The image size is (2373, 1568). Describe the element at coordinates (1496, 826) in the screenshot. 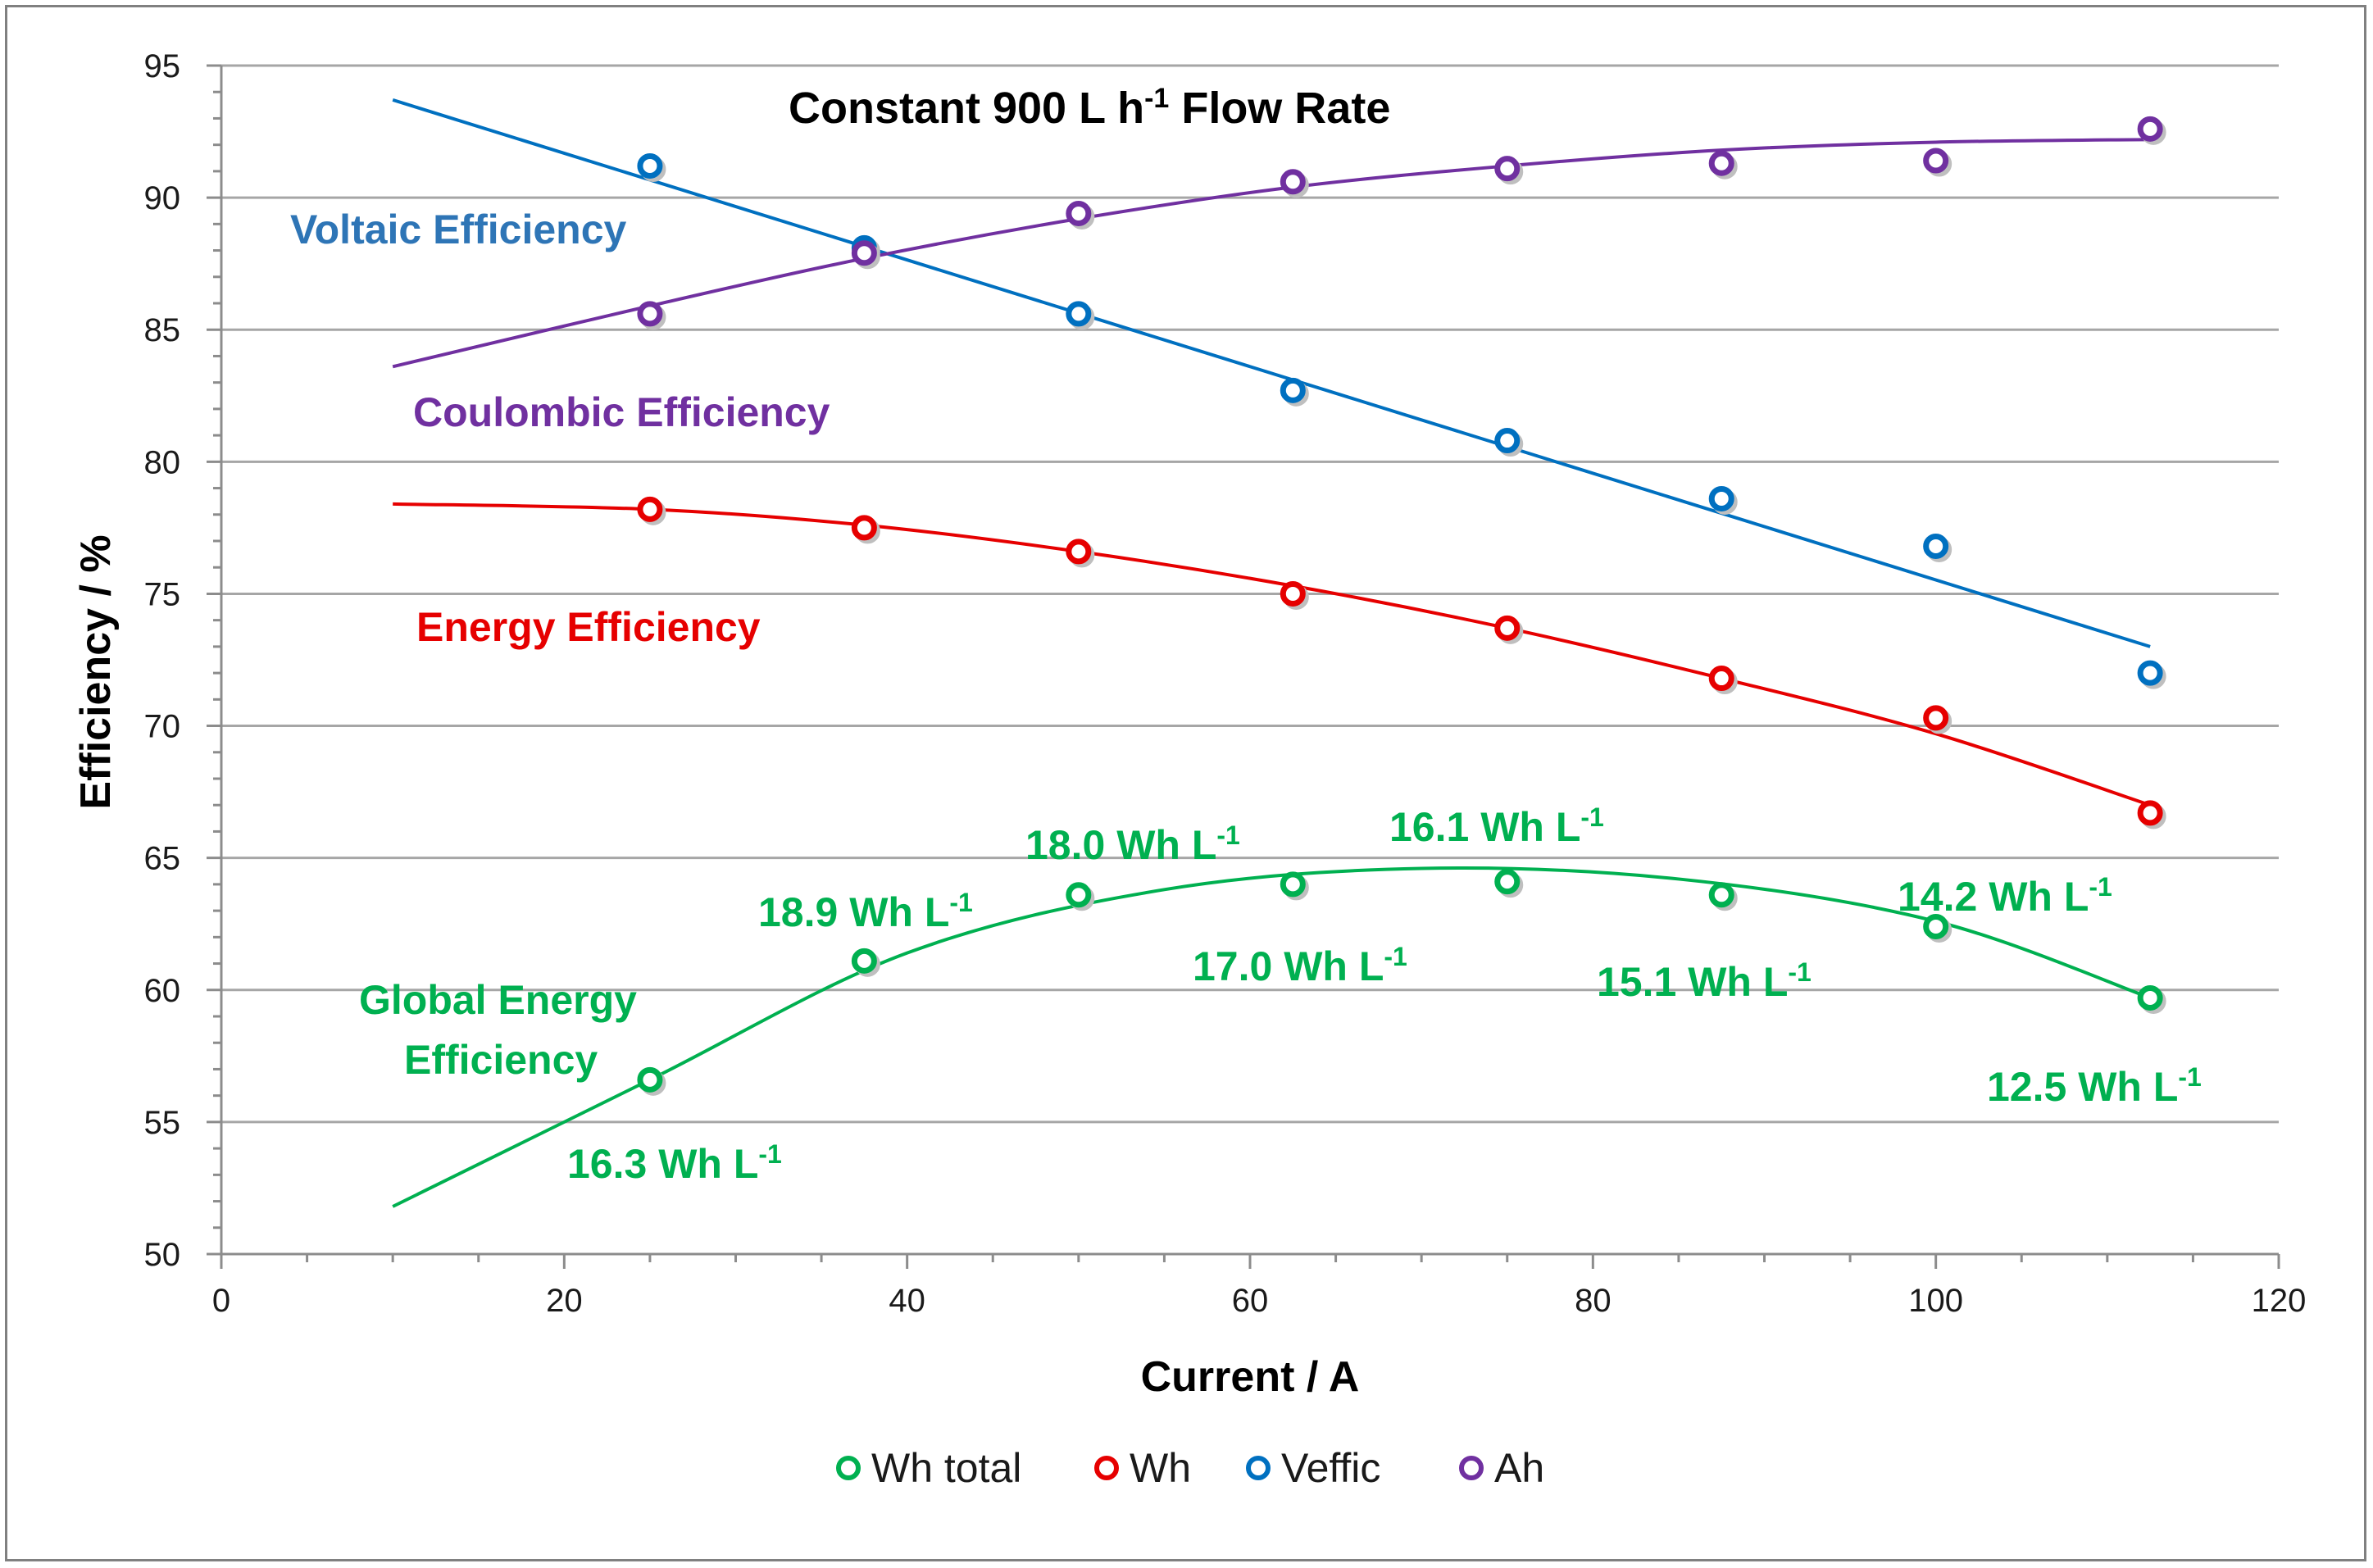

I see `energy-density-label: 16.1 Wh L-1` at that location.